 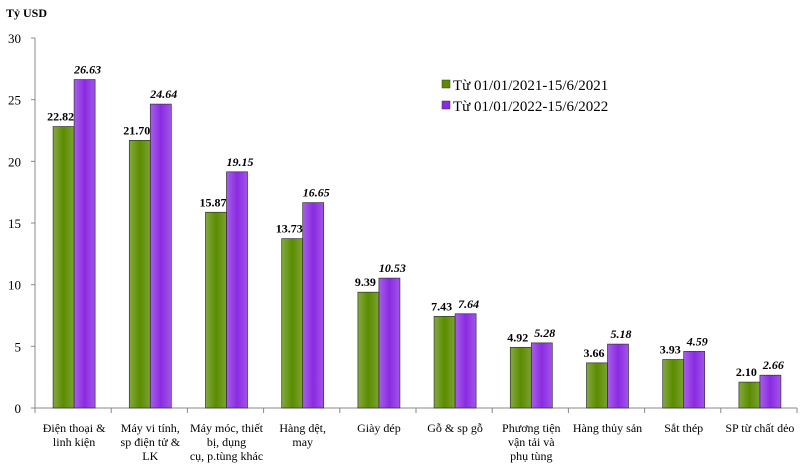 I want to click on x-tick-label: linh kiện, so click(x=74, y=442).